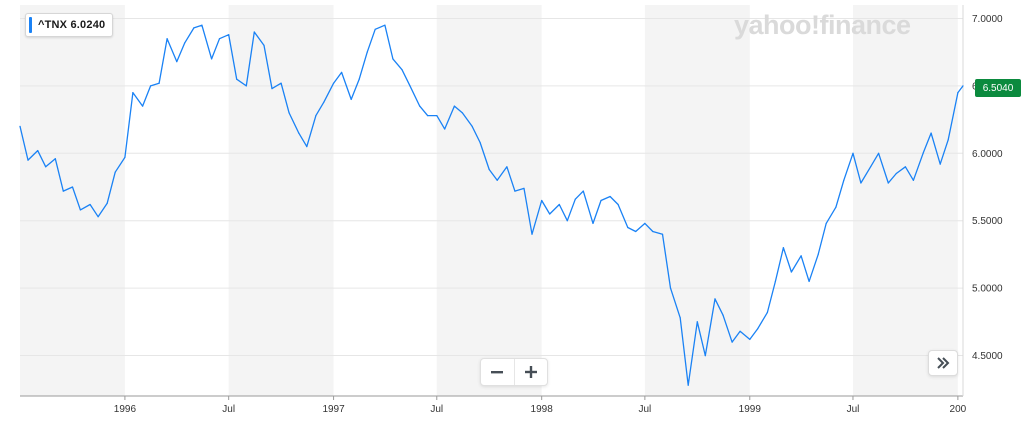 The image size is (1024, 436). I want to click on plus-icon, so click(530, 372).